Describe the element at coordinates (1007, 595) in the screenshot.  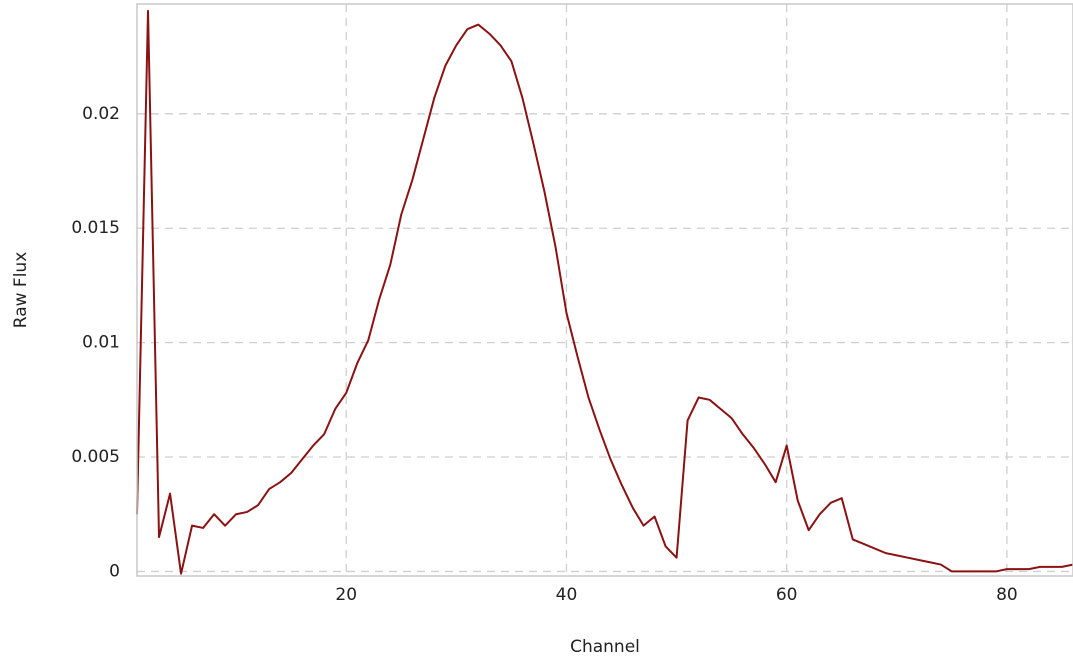
I see `x-tick-label: 80` at that location.